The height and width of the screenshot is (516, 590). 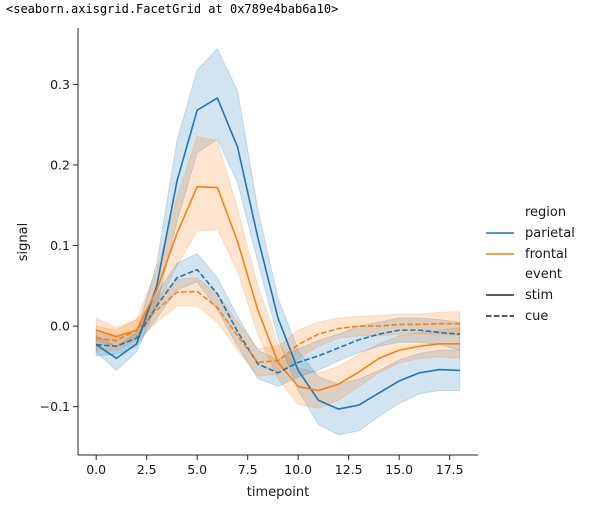 What do you see at coordinates (197, 469) in the screenshot?
I see `x-tick-label: 5.0` at bounding box center [197, 469].